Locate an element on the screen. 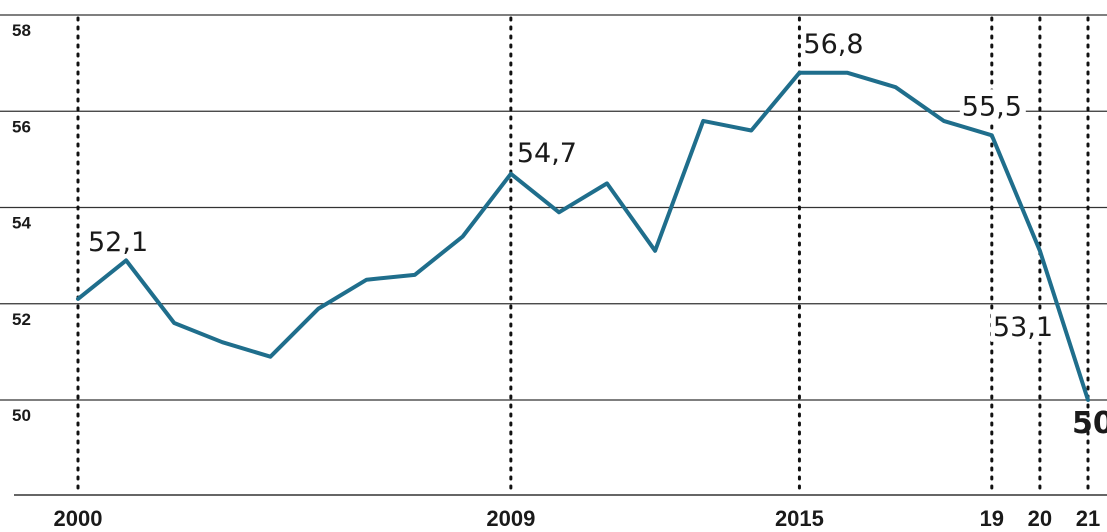 This screenshot has width=1107, height=532. data-label: 55,5 is located at coordinates (992, 106).